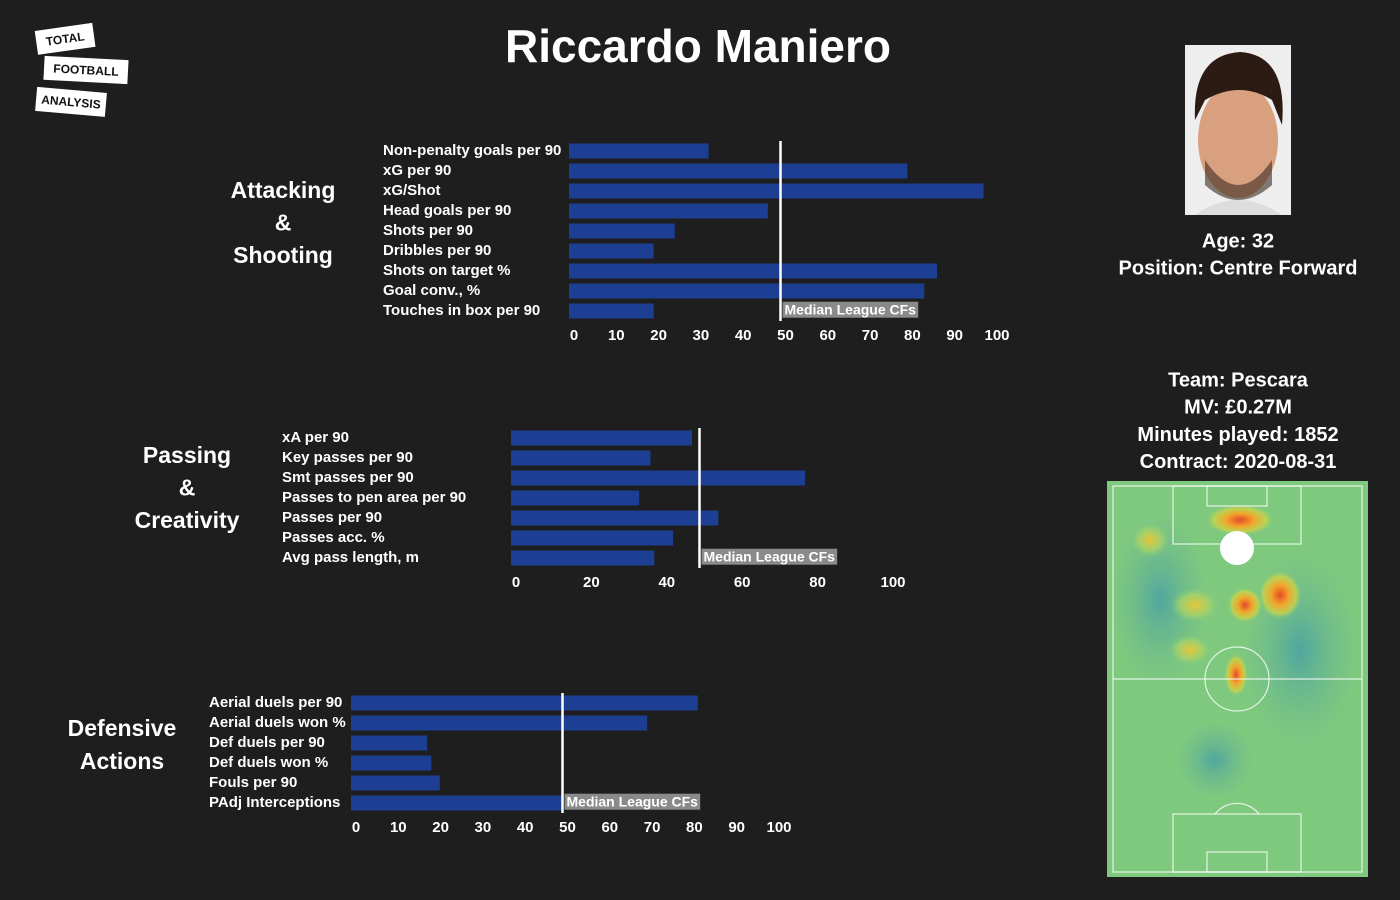 The width and height of the screenshot is (1400, 900). What do you see at coordinates (374, 497) in the screenshot?
I see `category-label: Passes to pen area per 90` at bounding box center [374, 497].